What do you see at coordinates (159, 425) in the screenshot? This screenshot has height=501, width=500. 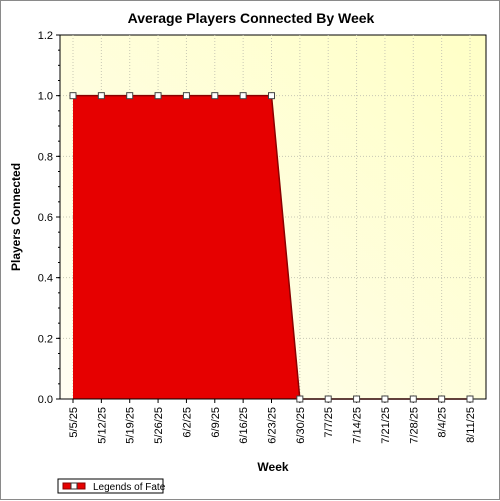 I see `x-tick-label: 5/26/25` at bounding box center [159, 425].